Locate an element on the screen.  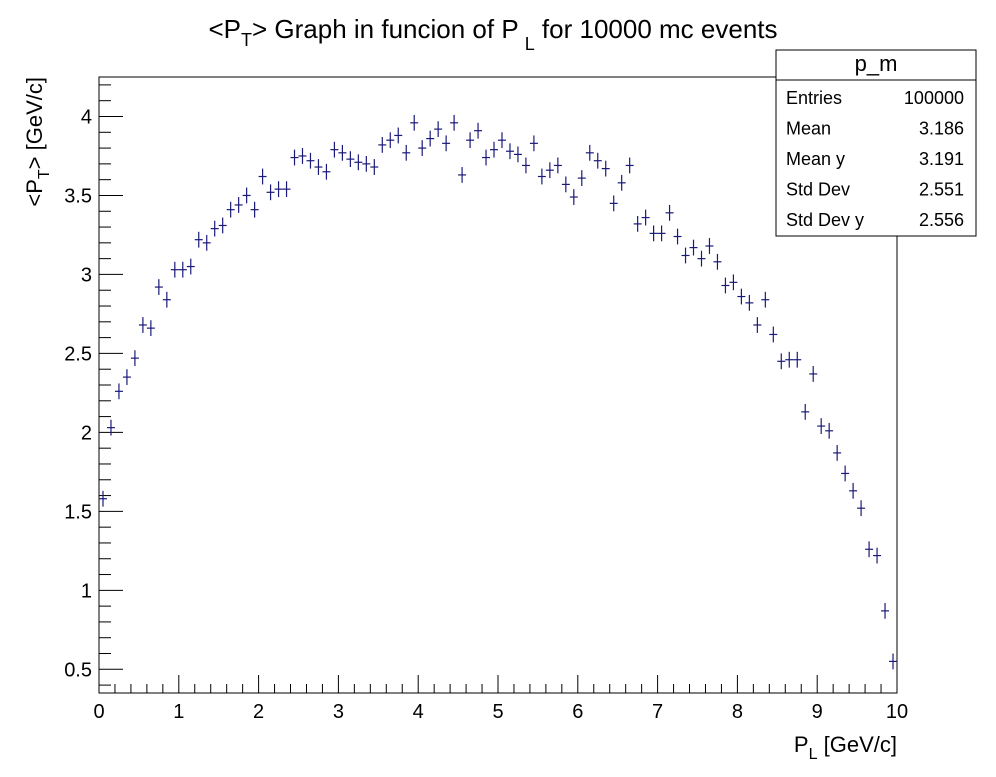
x-axis-ticks is located at coordinates (498, 684).